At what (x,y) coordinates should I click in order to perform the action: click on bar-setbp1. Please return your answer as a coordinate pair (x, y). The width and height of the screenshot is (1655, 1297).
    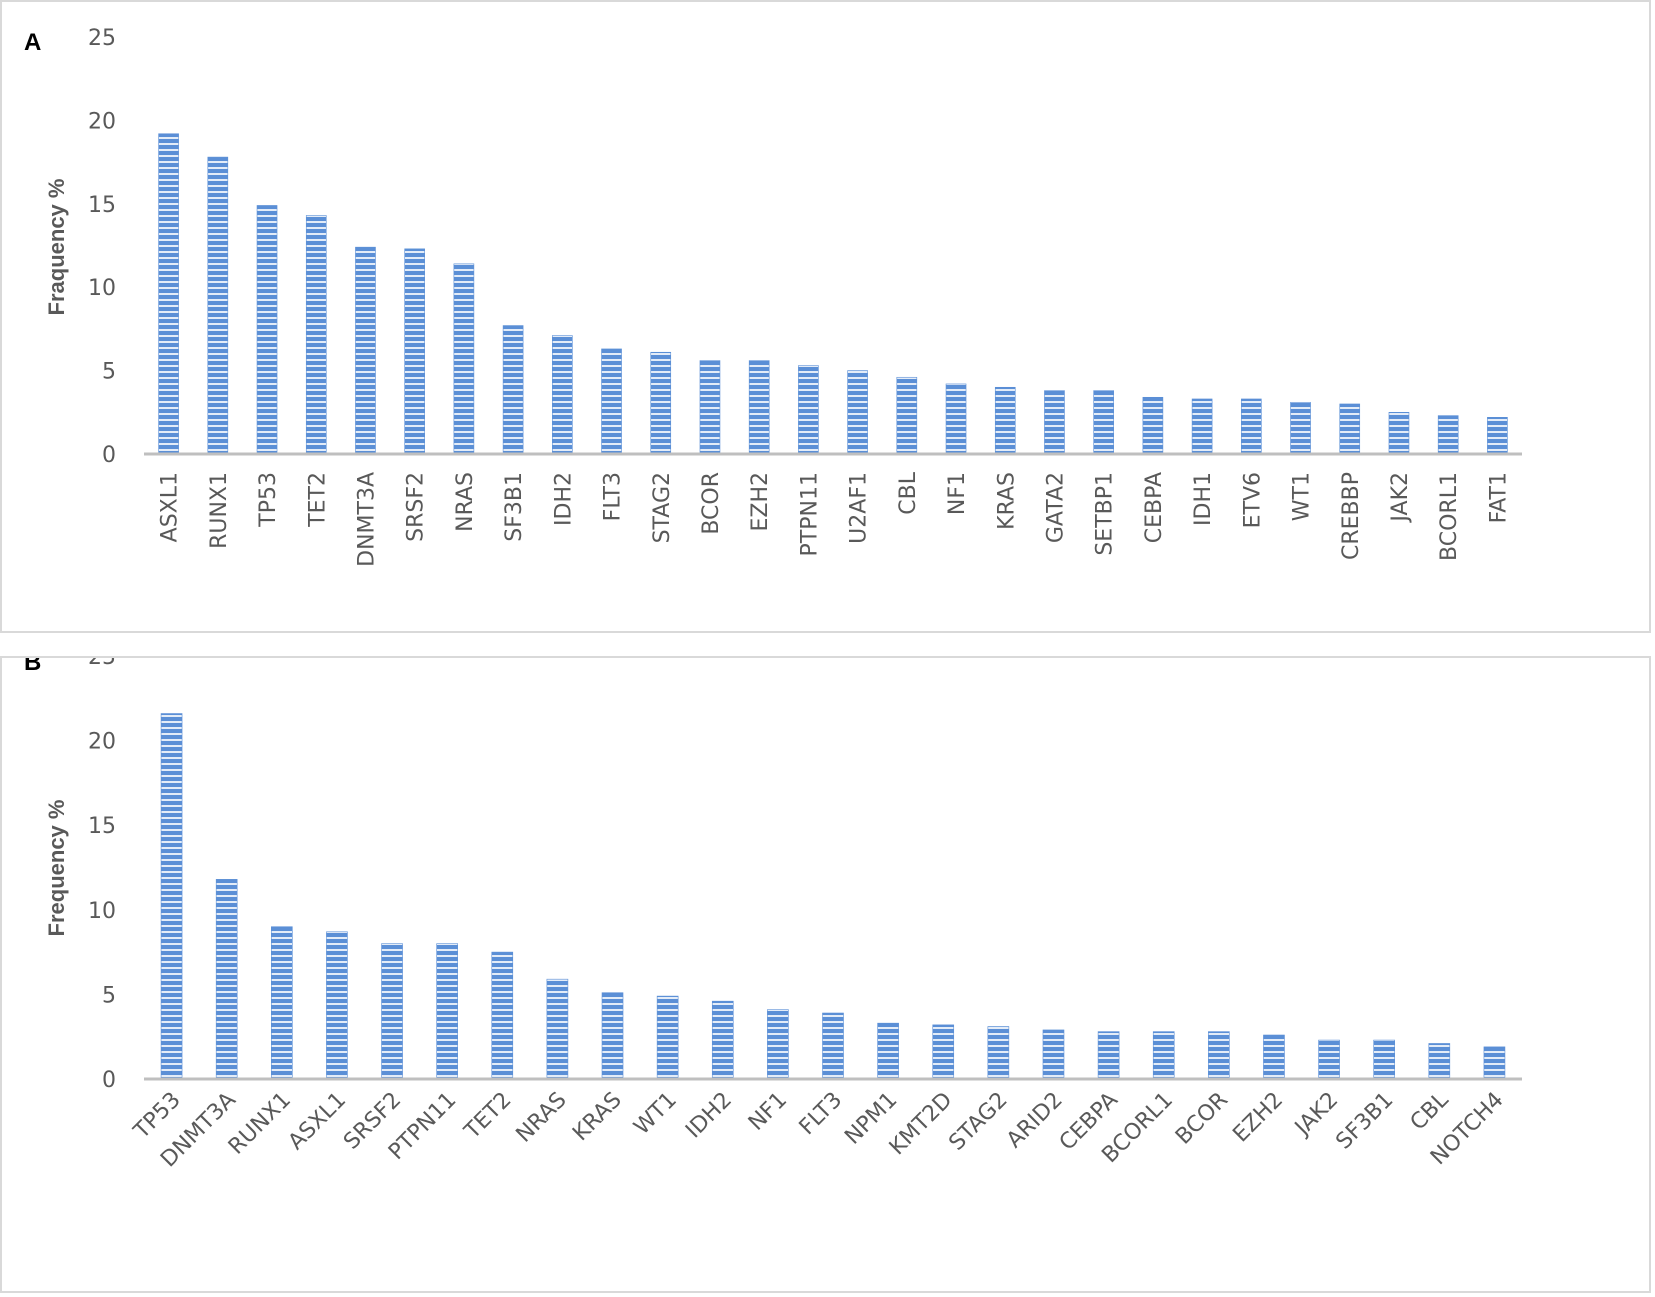
    Looking at the image, I should click on (1103, 422).